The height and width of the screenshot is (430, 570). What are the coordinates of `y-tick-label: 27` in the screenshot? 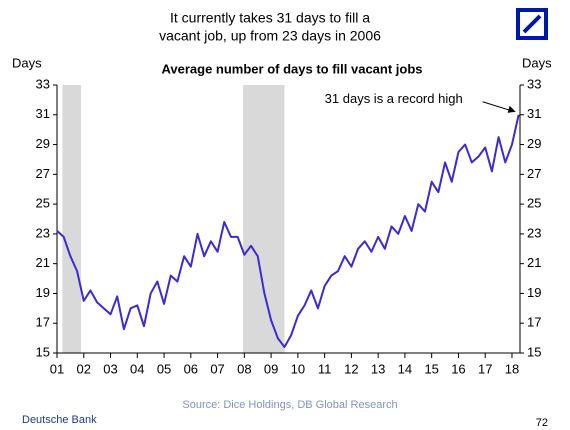 It's located at (43, 173).